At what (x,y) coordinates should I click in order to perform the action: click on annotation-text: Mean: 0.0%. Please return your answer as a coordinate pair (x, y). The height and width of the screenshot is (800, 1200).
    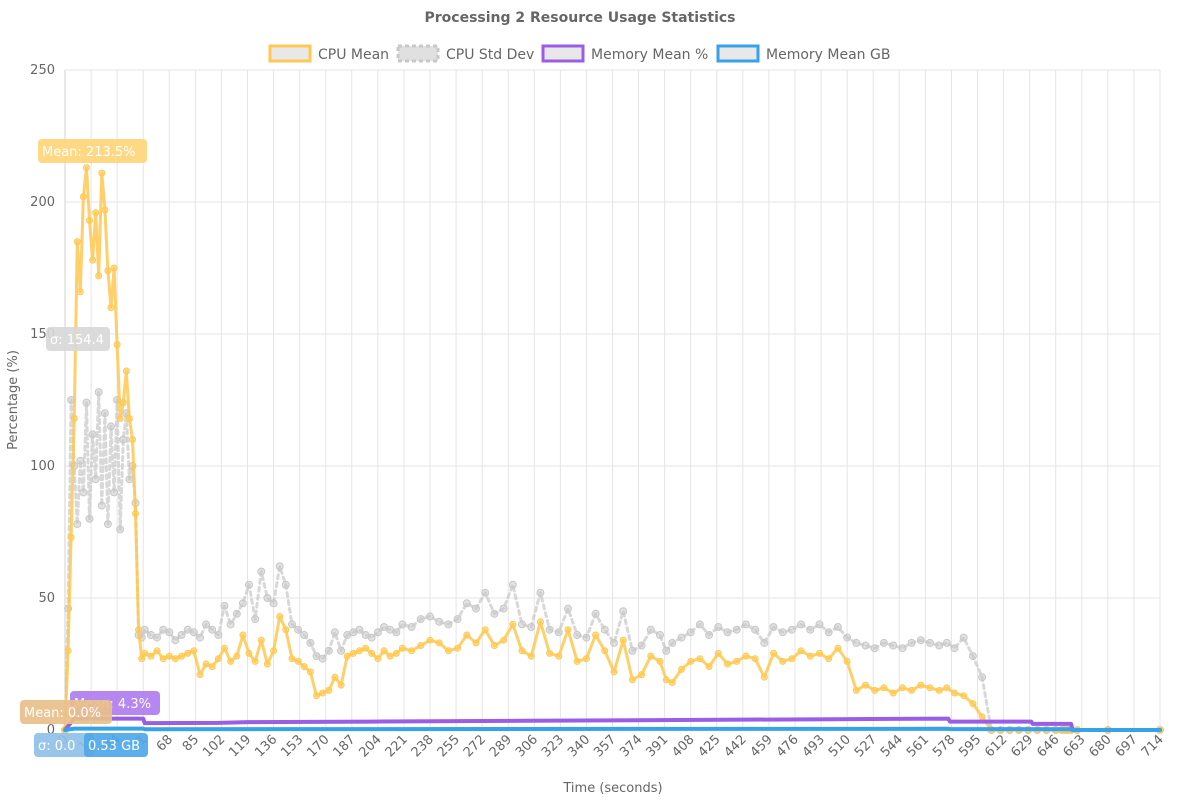
    Looking at the image, I should click on (62, 713).